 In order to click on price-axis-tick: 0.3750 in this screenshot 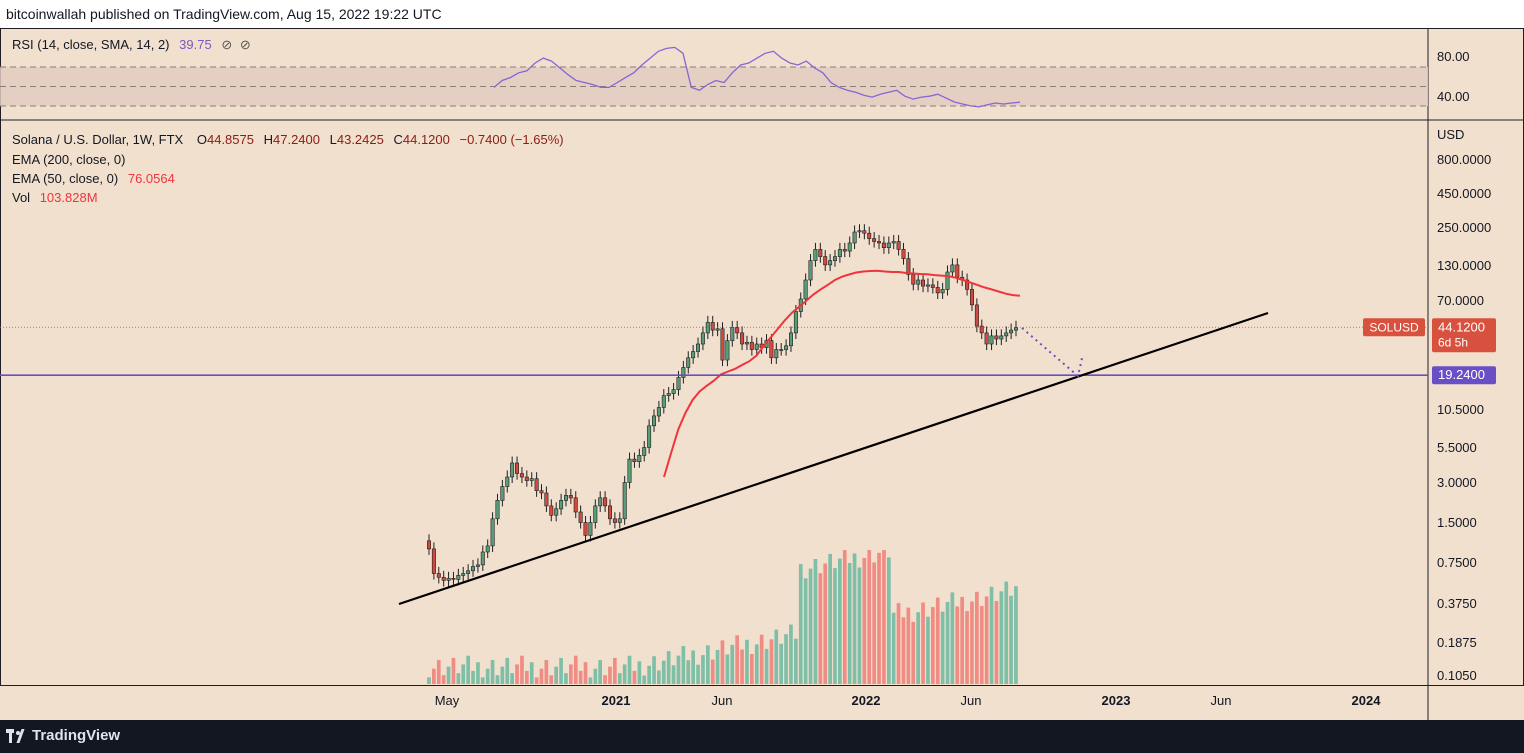, I will do `click(1457, 603)`.